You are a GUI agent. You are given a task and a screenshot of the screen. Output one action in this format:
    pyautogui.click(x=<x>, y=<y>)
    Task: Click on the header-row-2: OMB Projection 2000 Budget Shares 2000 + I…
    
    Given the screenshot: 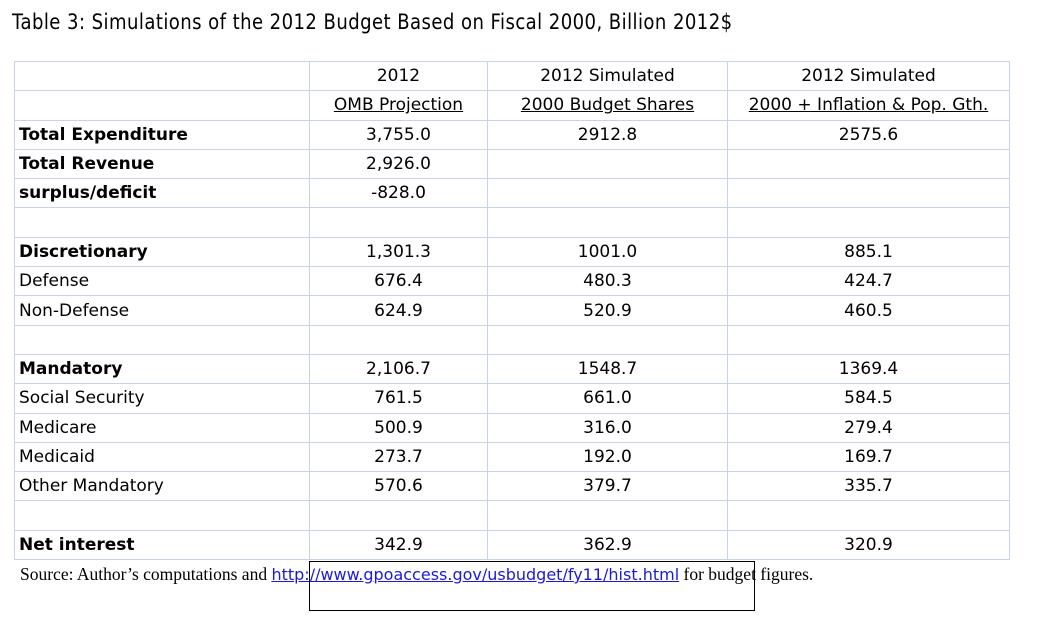 What is the action you would take?
    pyautogui.click(x=512, y=105)
    